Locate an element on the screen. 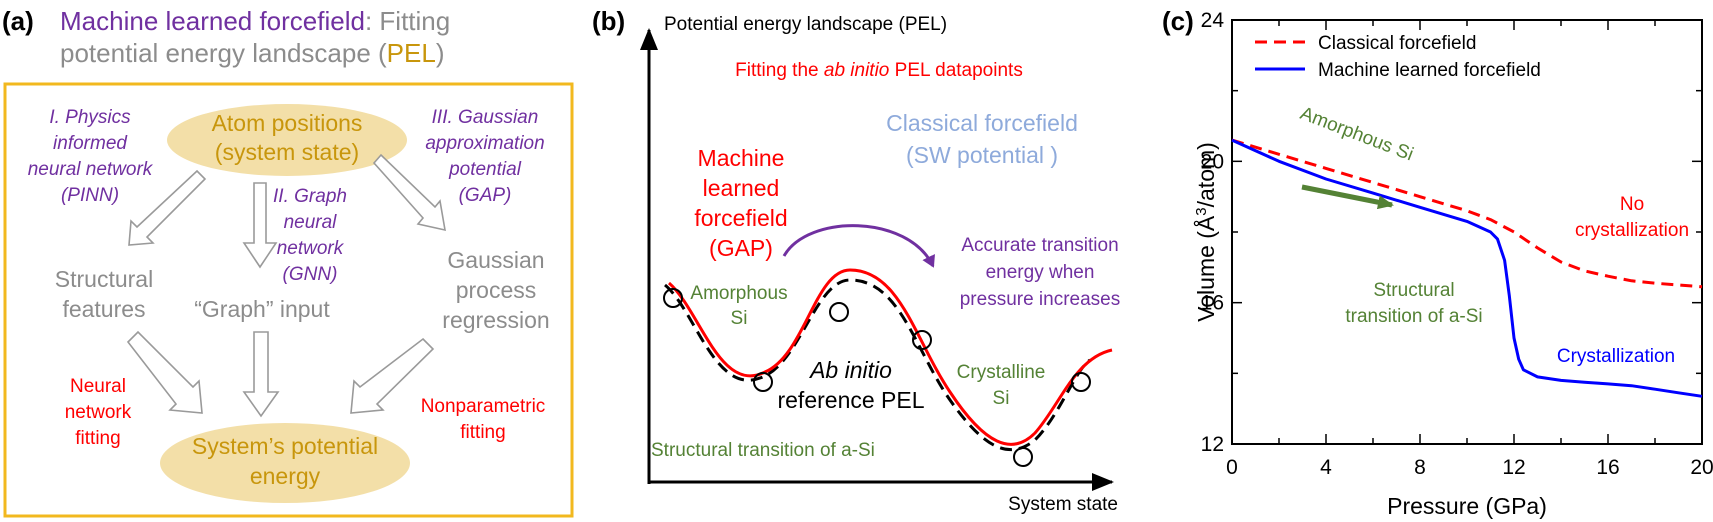 The width and height of the screenshot is (1713, 522). accurate-line3: pressure increases is located at coordinates (1040, 299).